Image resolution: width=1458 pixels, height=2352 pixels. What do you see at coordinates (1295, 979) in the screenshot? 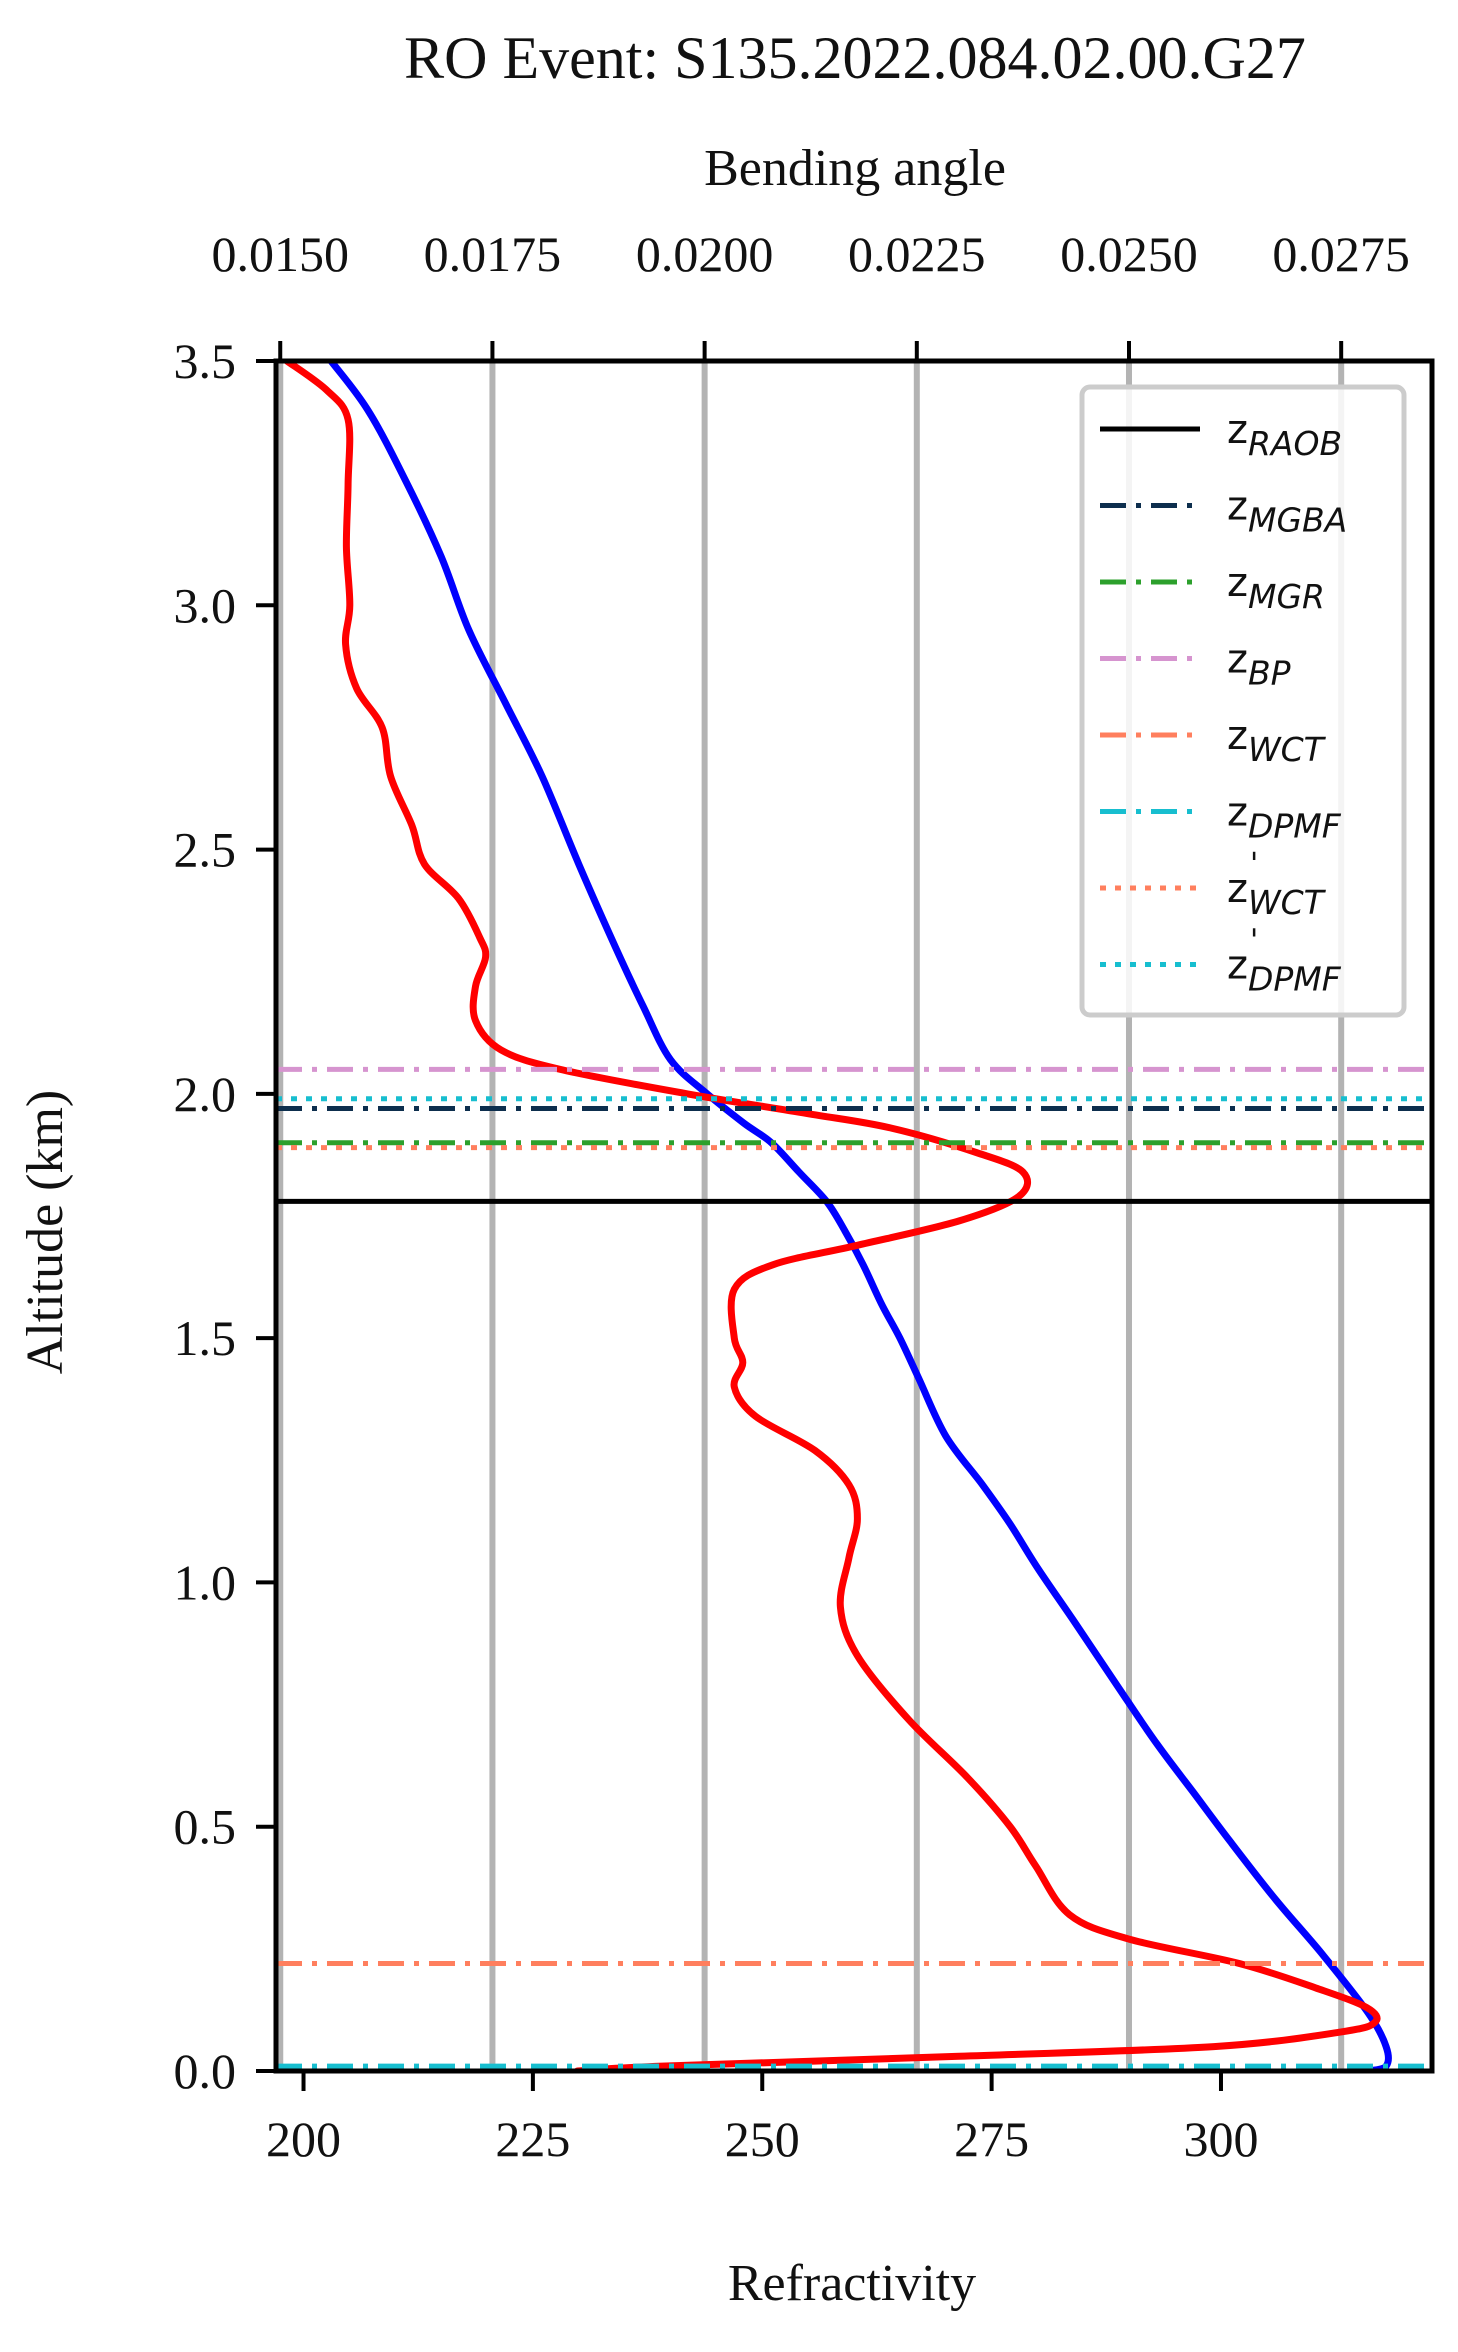
I see `legend-label-subscript-7: DPMF` at bounding box center [1295, 979].